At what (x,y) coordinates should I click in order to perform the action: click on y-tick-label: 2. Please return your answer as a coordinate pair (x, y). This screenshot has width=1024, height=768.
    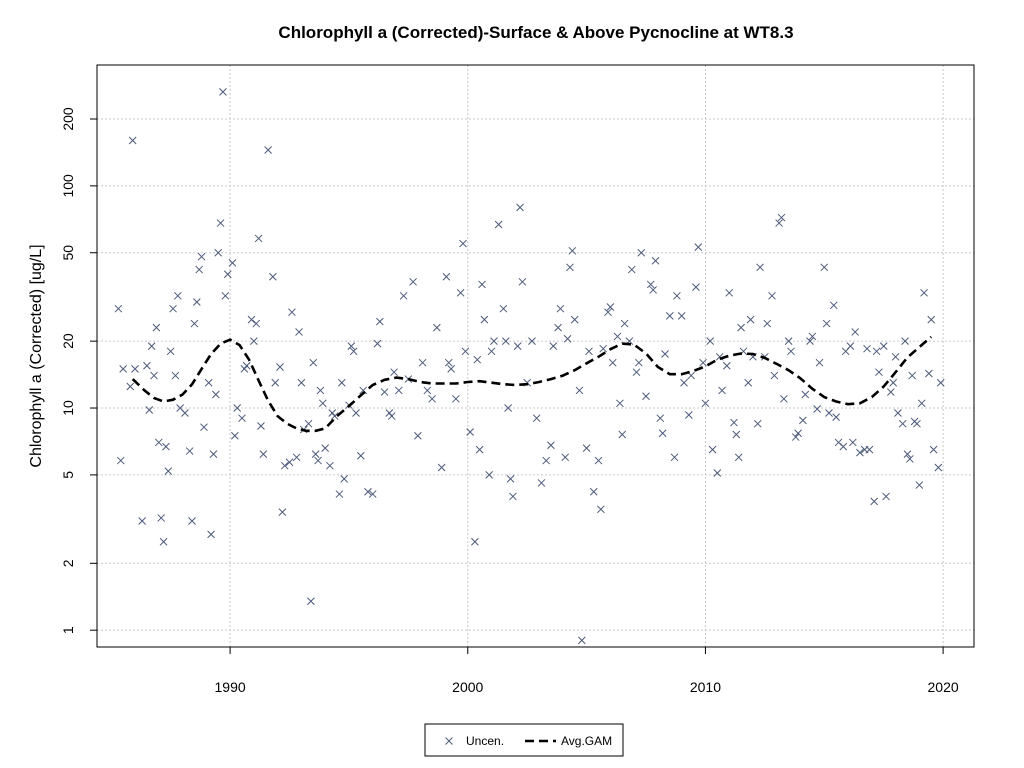
    Looking at the image, I should click on (68, 563).